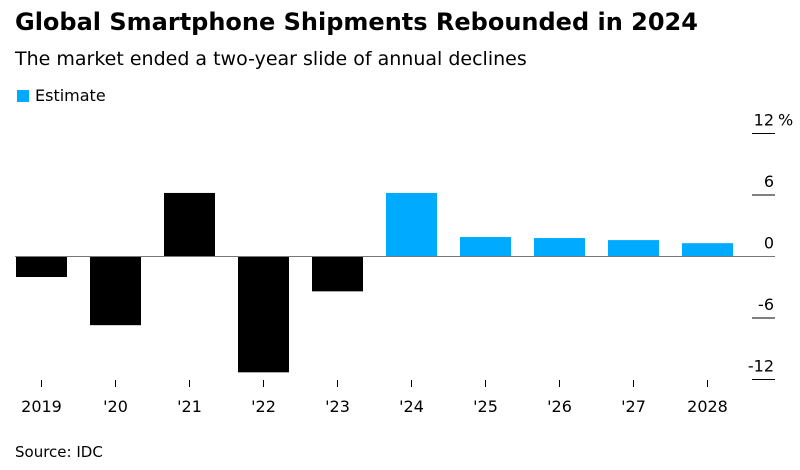 This screenshot has width=800, height=470. Describe the element at coordinates (707, 406) in the screenshot. I see `x-tick-label: 2028` at that location.